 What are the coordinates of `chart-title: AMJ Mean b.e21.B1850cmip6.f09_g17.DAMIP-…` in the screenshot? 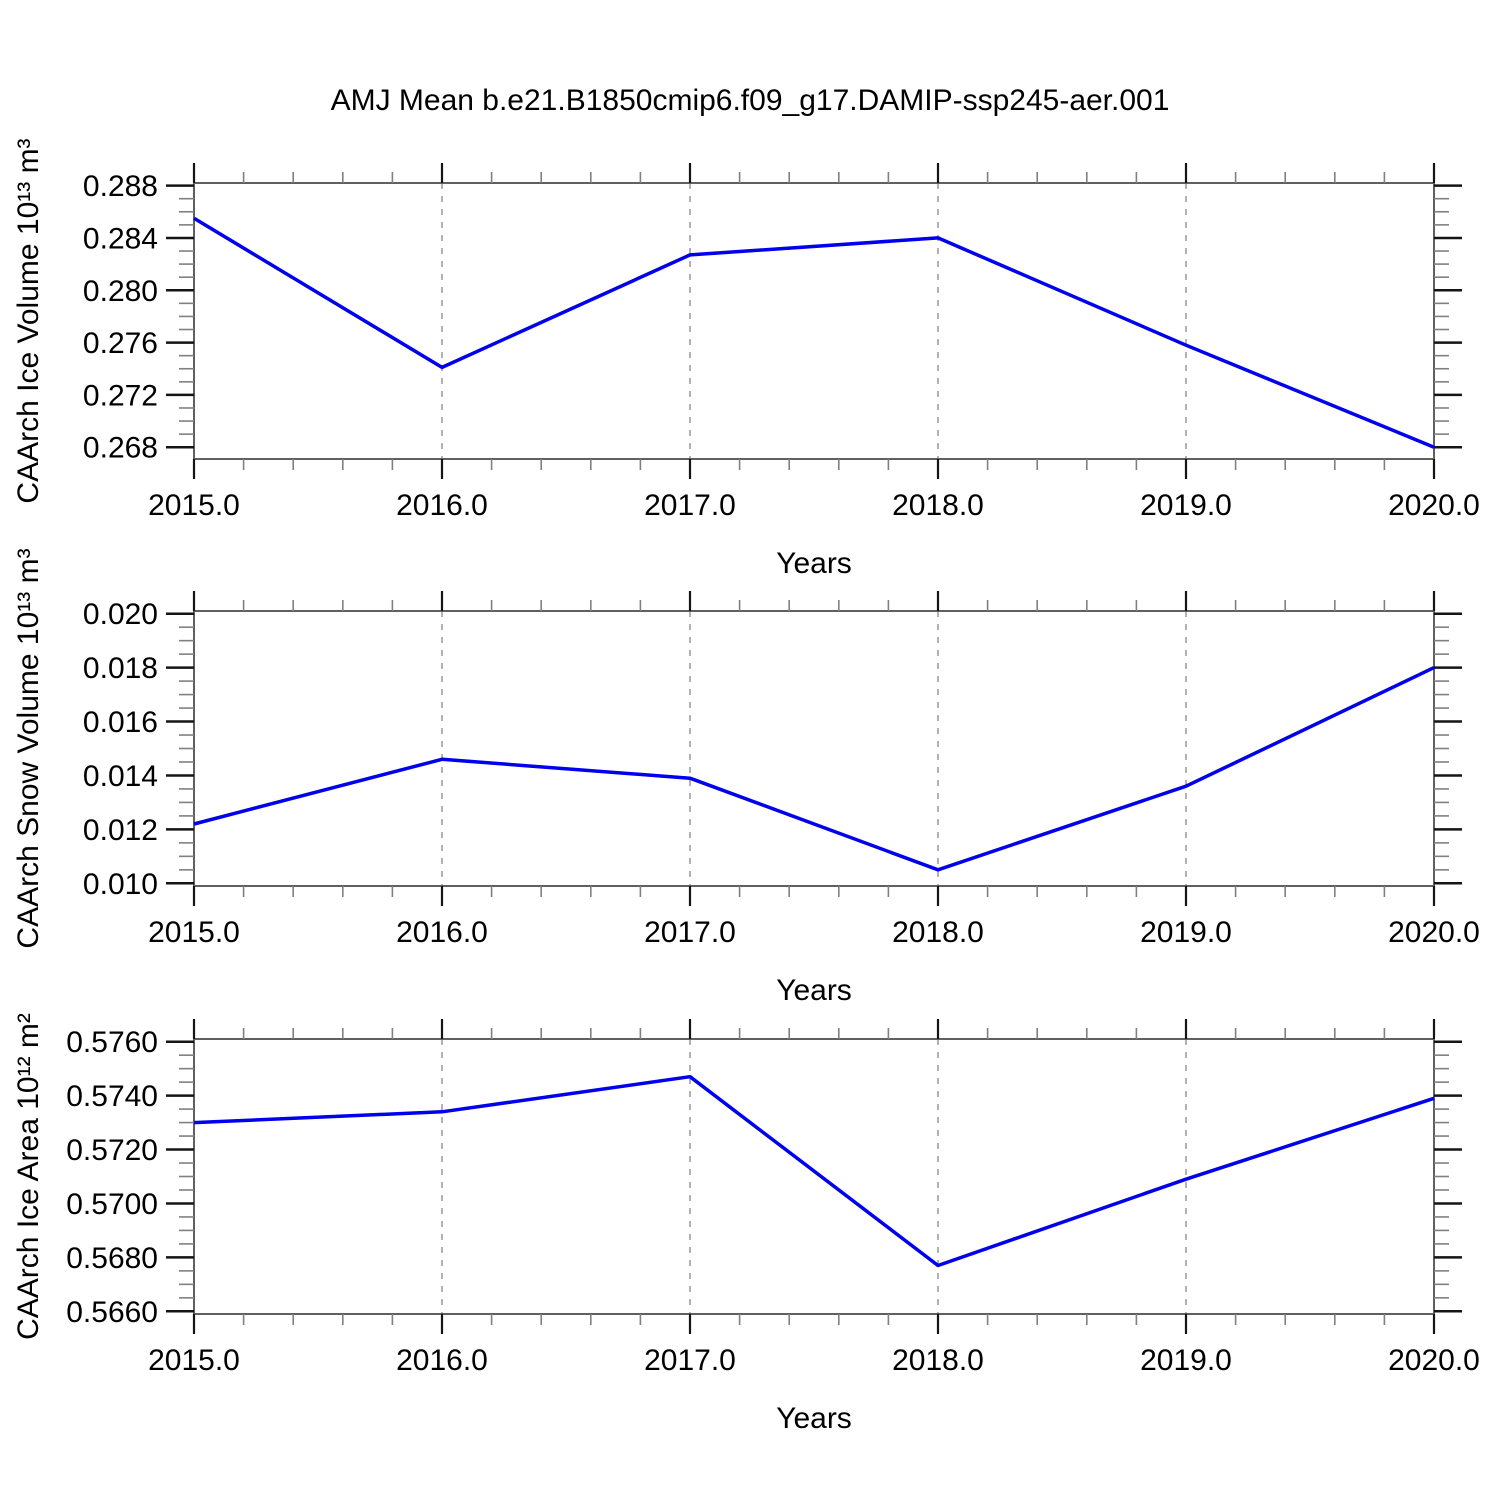 It's located at (750, 100).